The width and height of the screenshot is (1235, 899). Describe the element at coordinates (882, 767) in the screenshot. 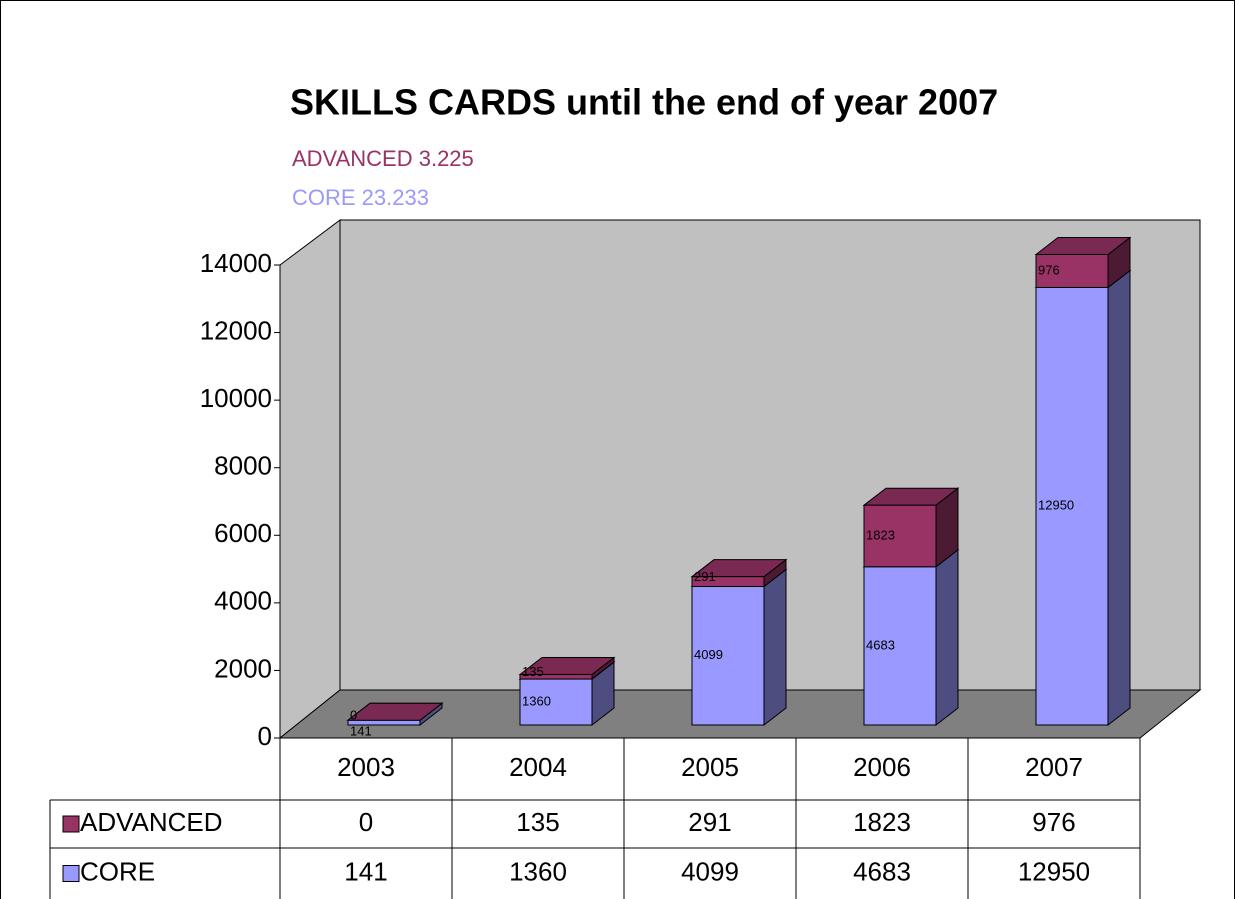

I see `table-header: 2006` at that location.